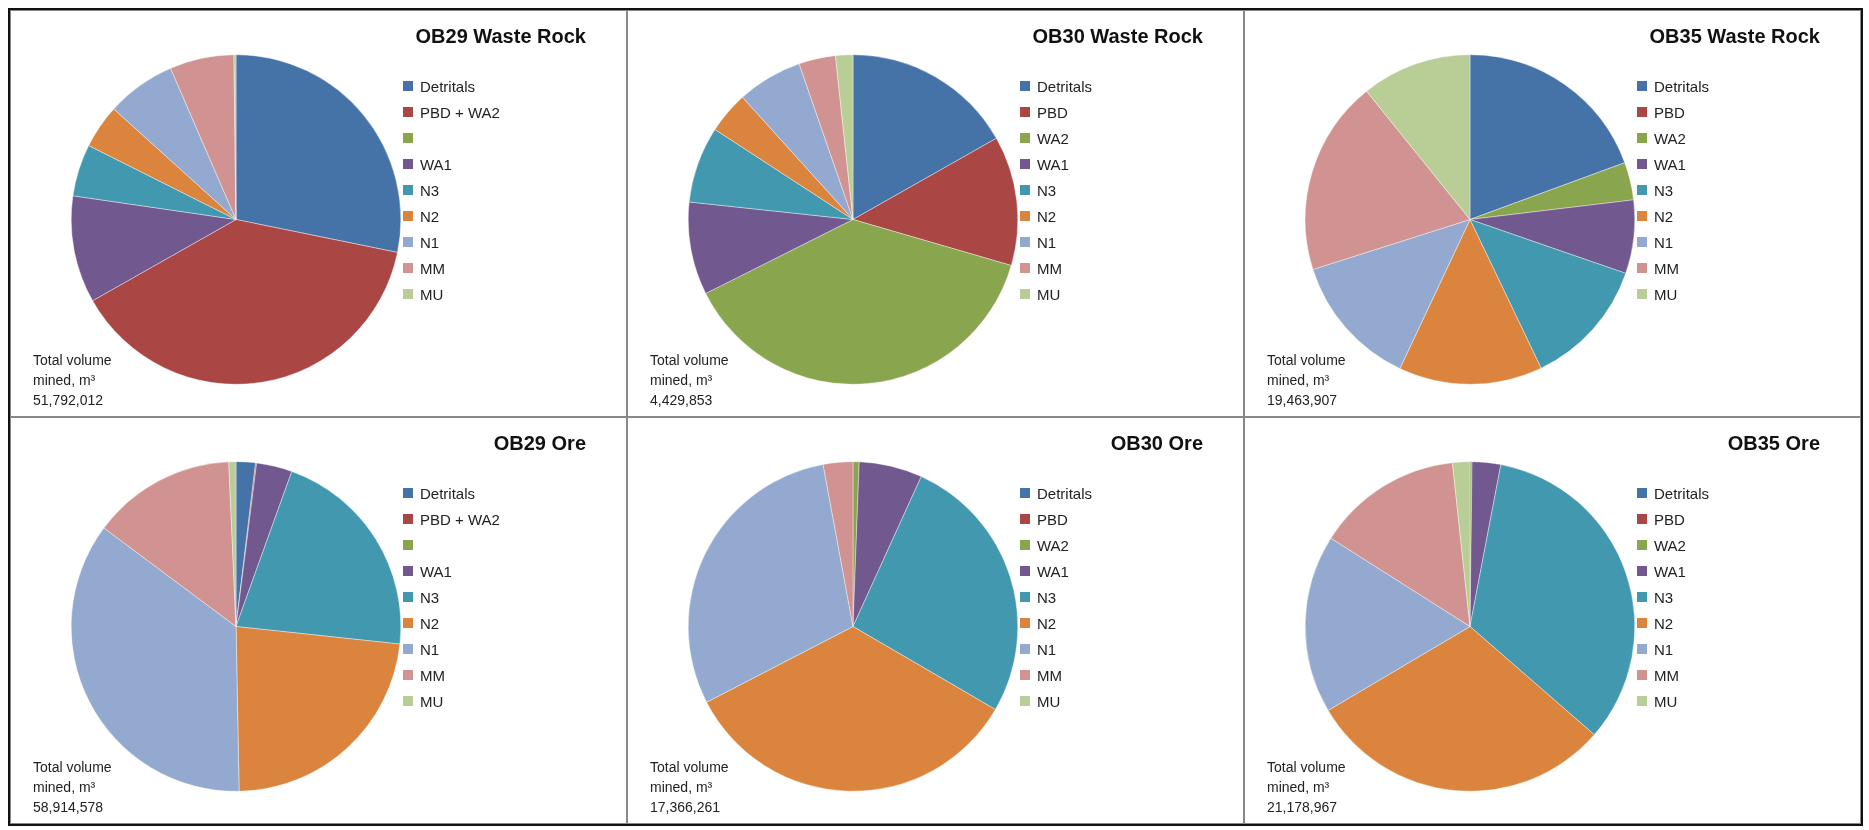 This screenshot has width=1869, height=830. I want to click on text: 4,429,853, so click(682, 400).